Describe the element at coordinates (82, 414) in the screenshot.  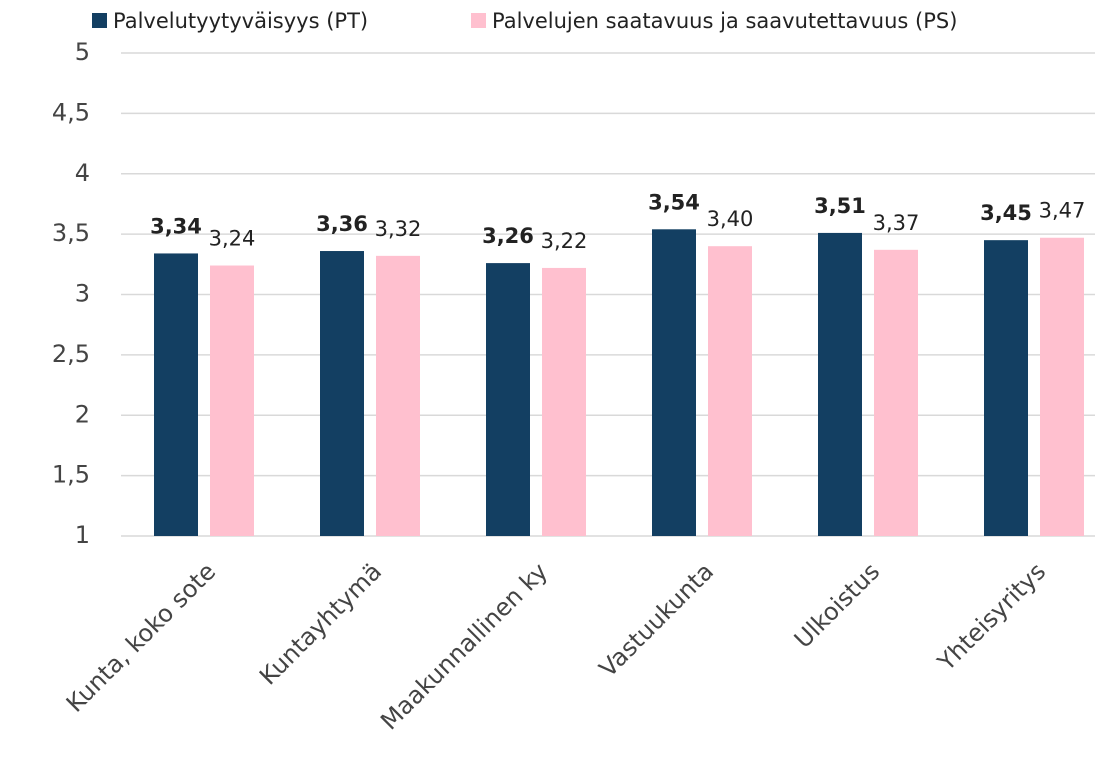
I see `y-tick-label: 2` at that location.